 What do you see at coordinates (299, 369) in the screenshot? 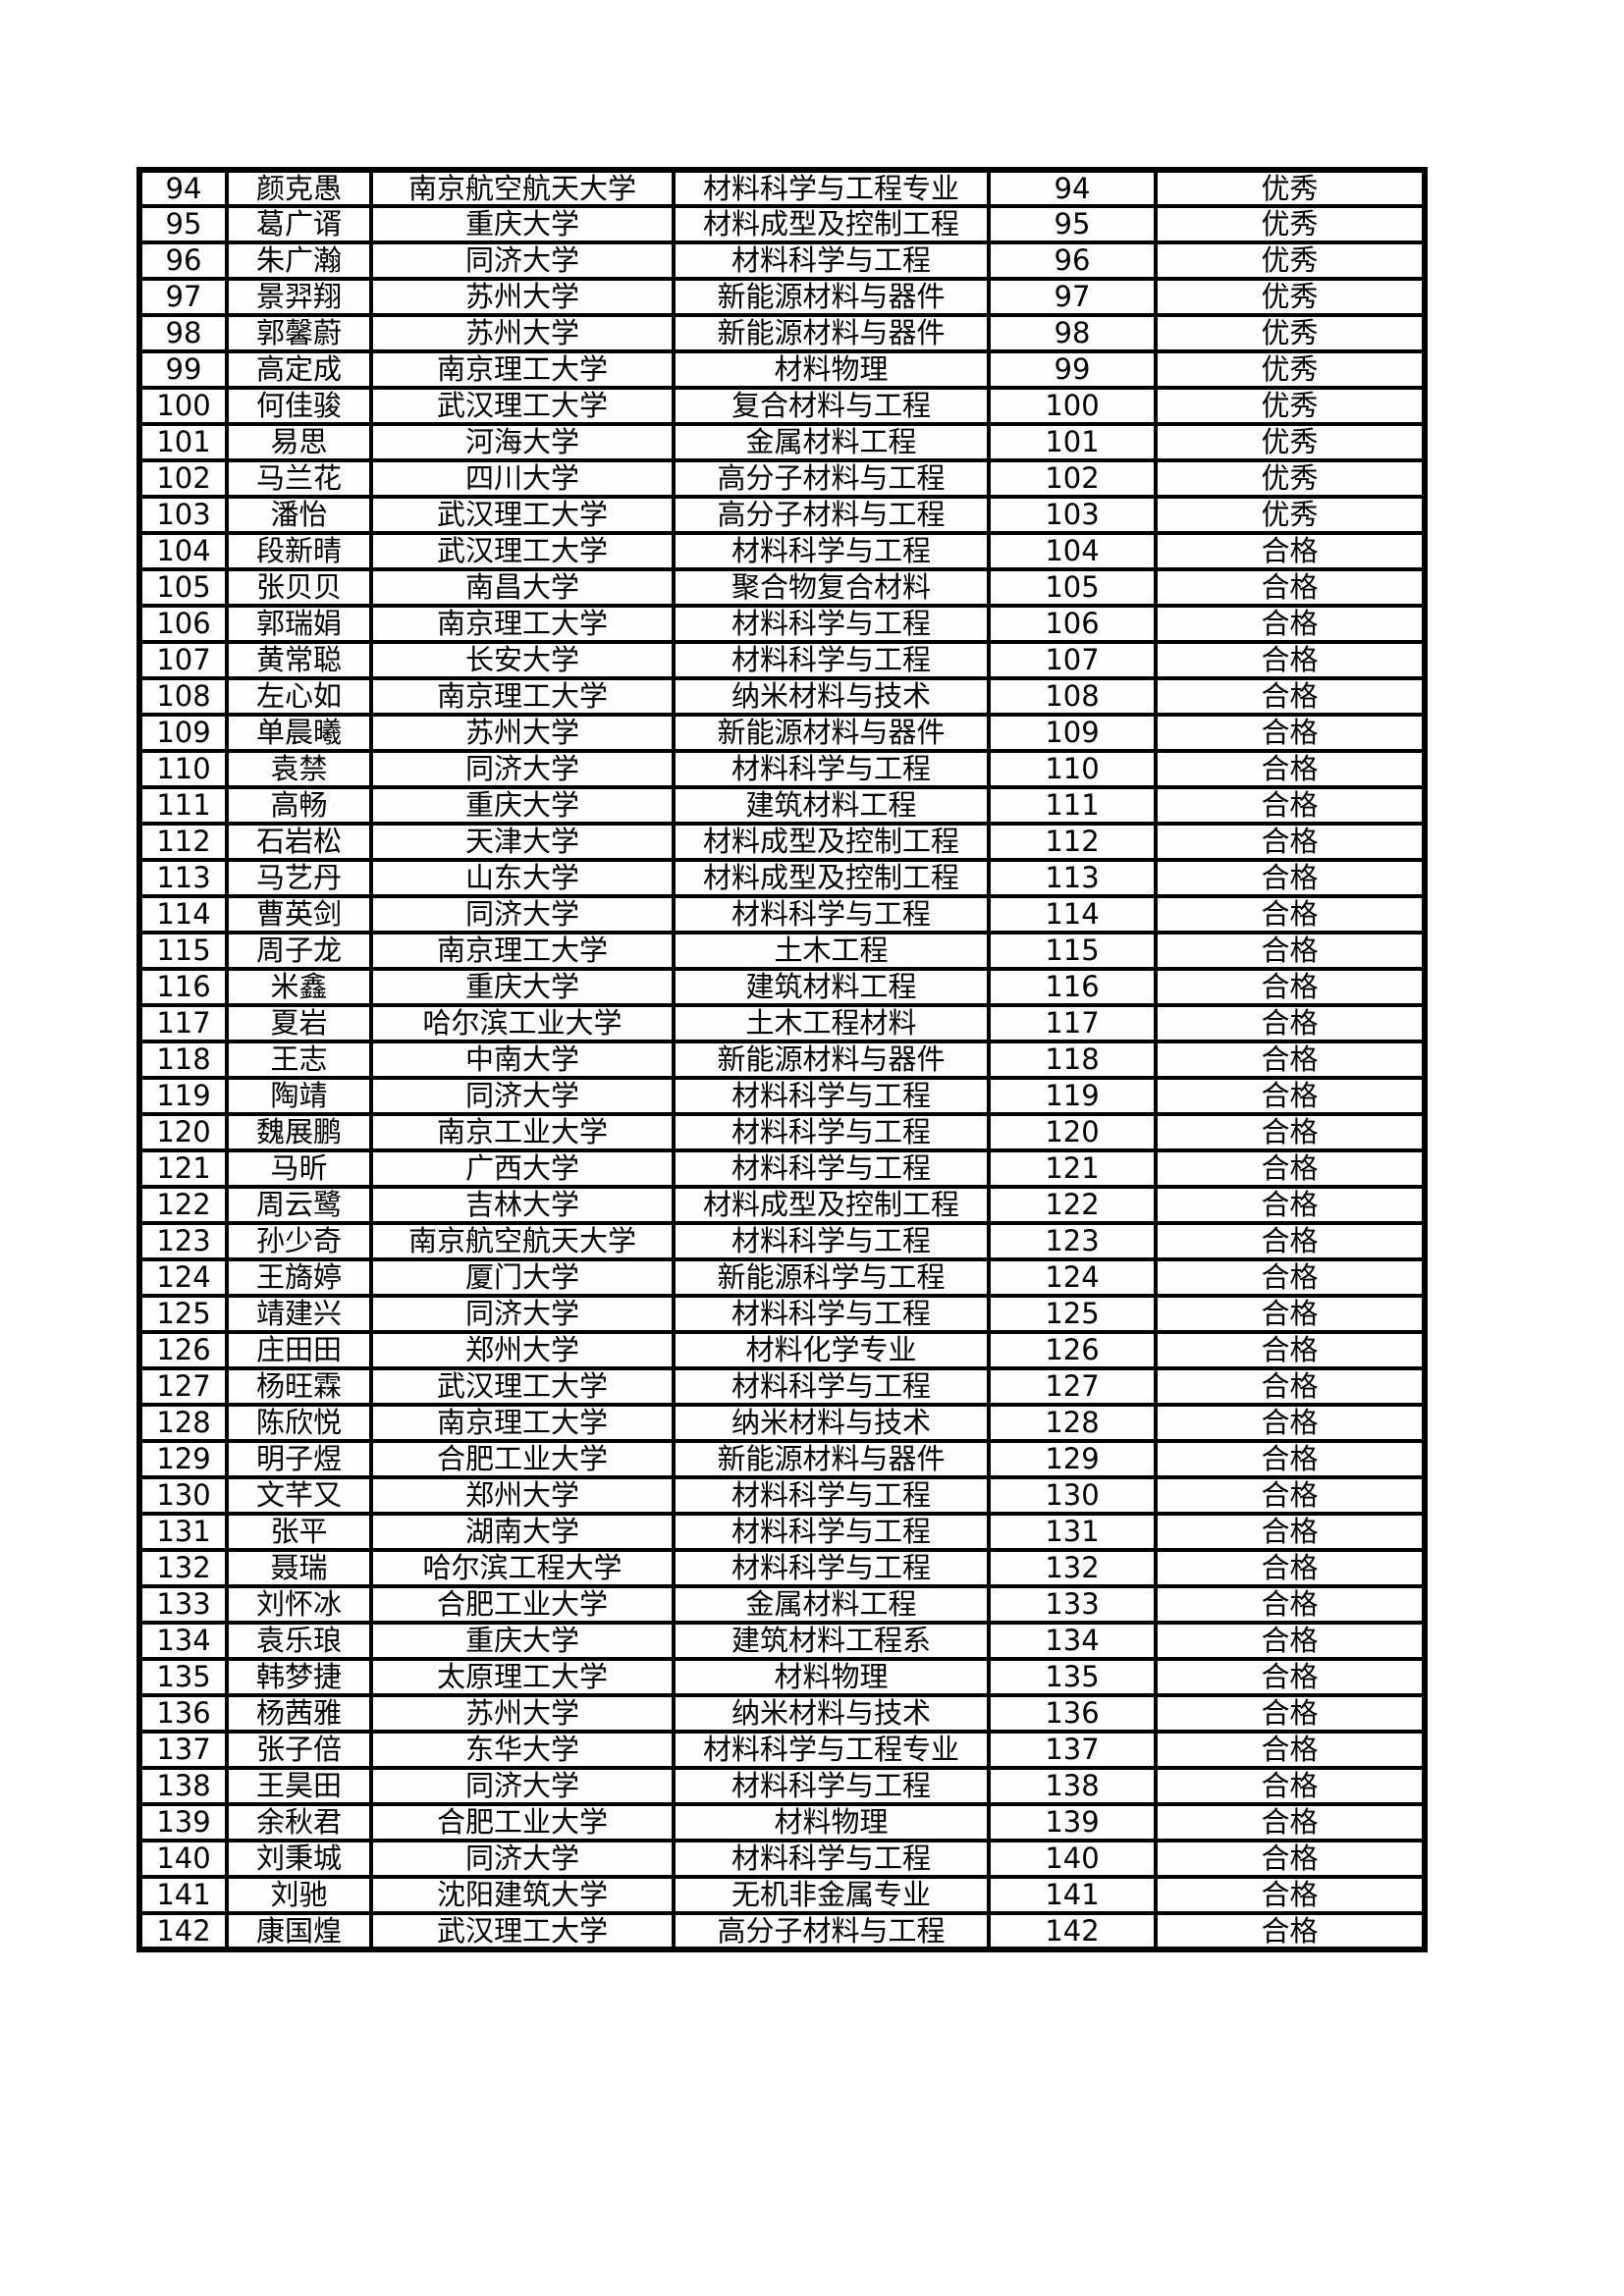
I see `student-name-cell: 高定成` at bounding box center [299, 369].